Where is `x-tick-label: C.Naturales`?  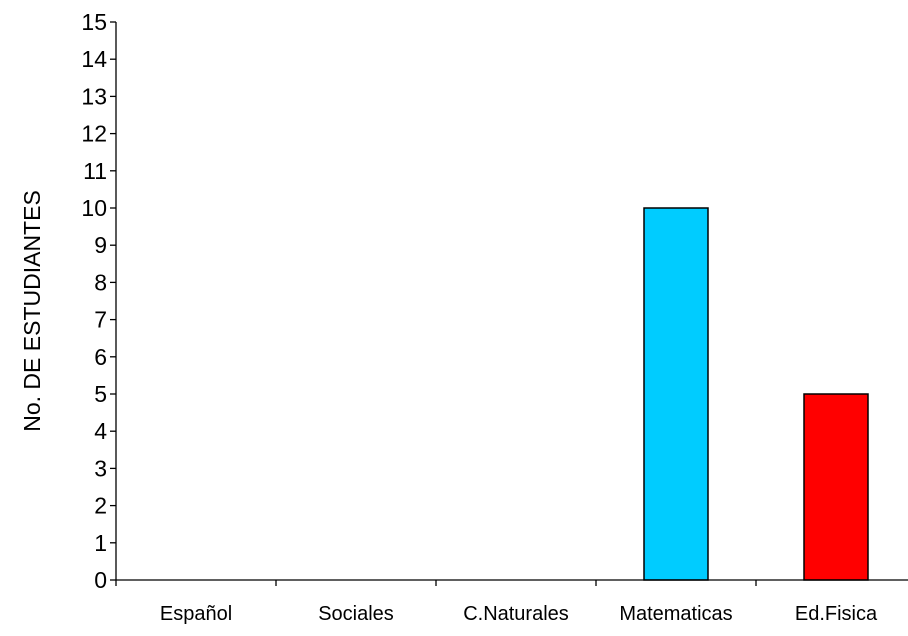 x-tick-label: C.Naturales is located at coordinates (516, 614).